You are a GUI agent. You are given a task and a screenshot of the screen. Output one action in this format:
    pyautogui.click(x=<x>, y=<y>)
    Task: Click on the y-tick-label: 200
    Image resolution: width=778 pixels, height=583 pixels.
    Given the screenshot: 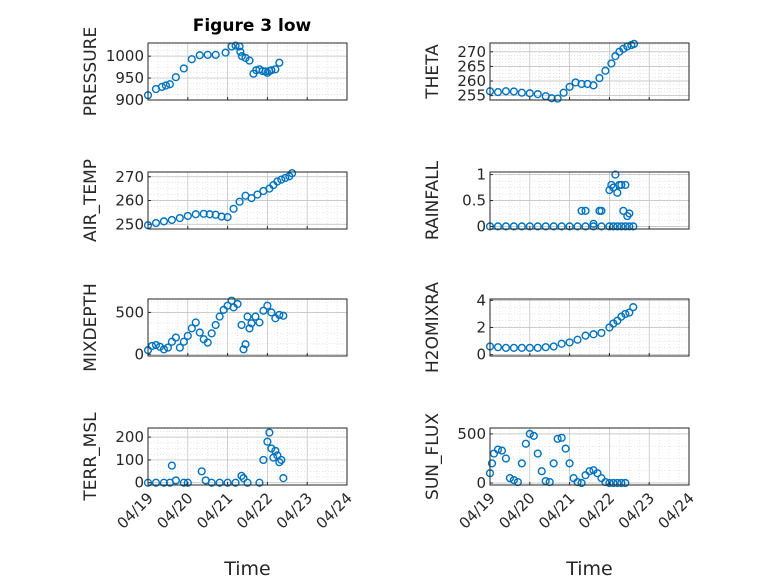 What is the action you would take?
    pyautogui.click(x=129, y=437)
    